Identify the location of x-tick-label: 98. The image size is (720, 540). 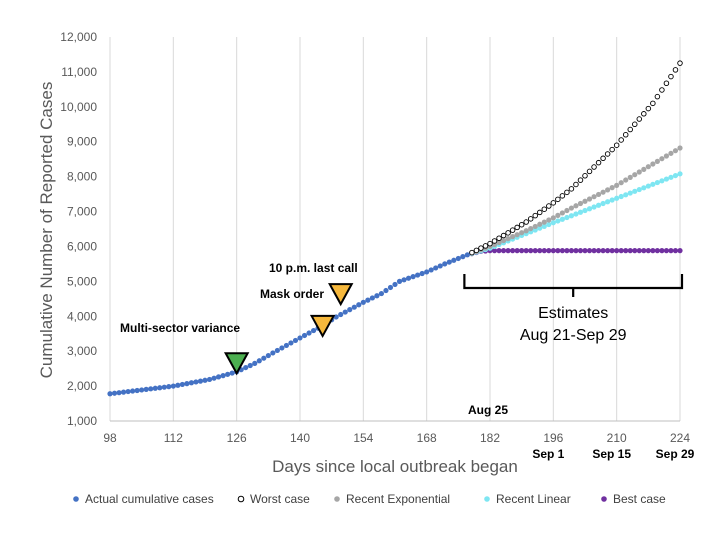
(110, 438).